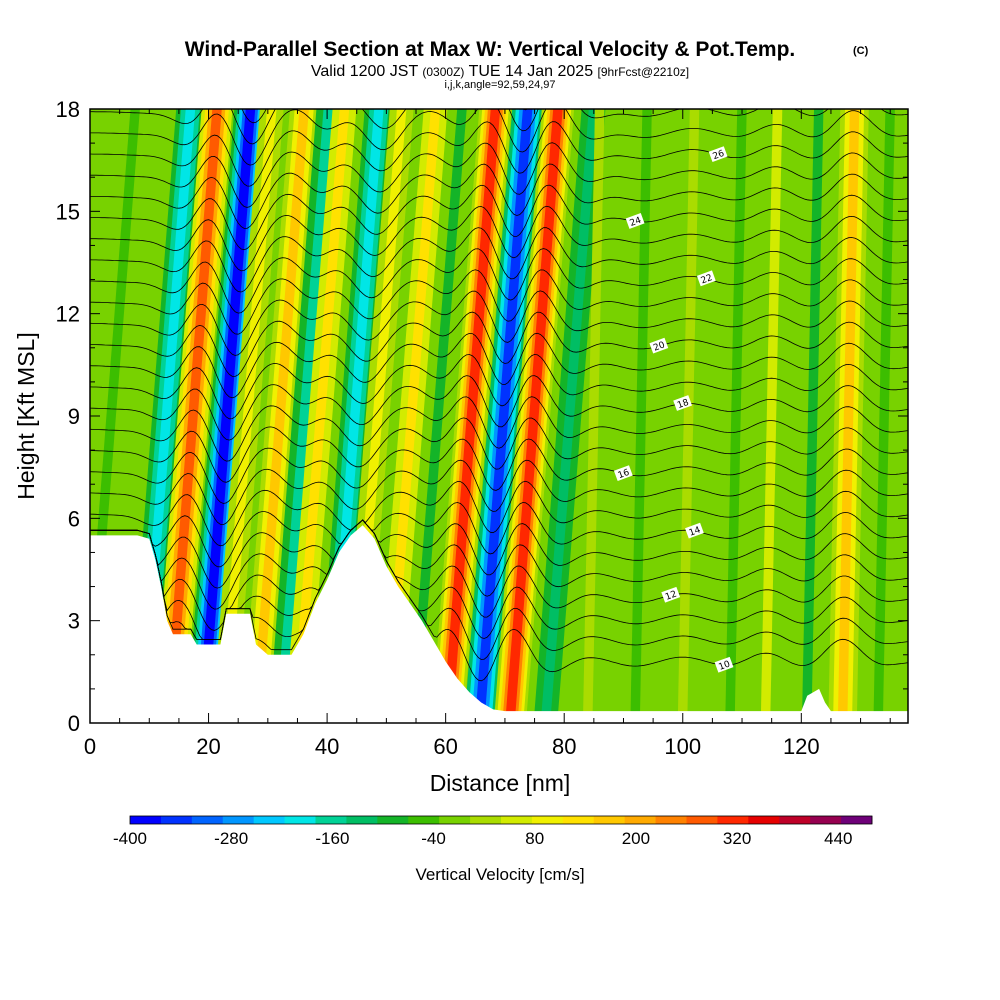 The width and height of the screenshot is (1000, 1000). I want to click on contour-label-27: 28, so click(682, 87).